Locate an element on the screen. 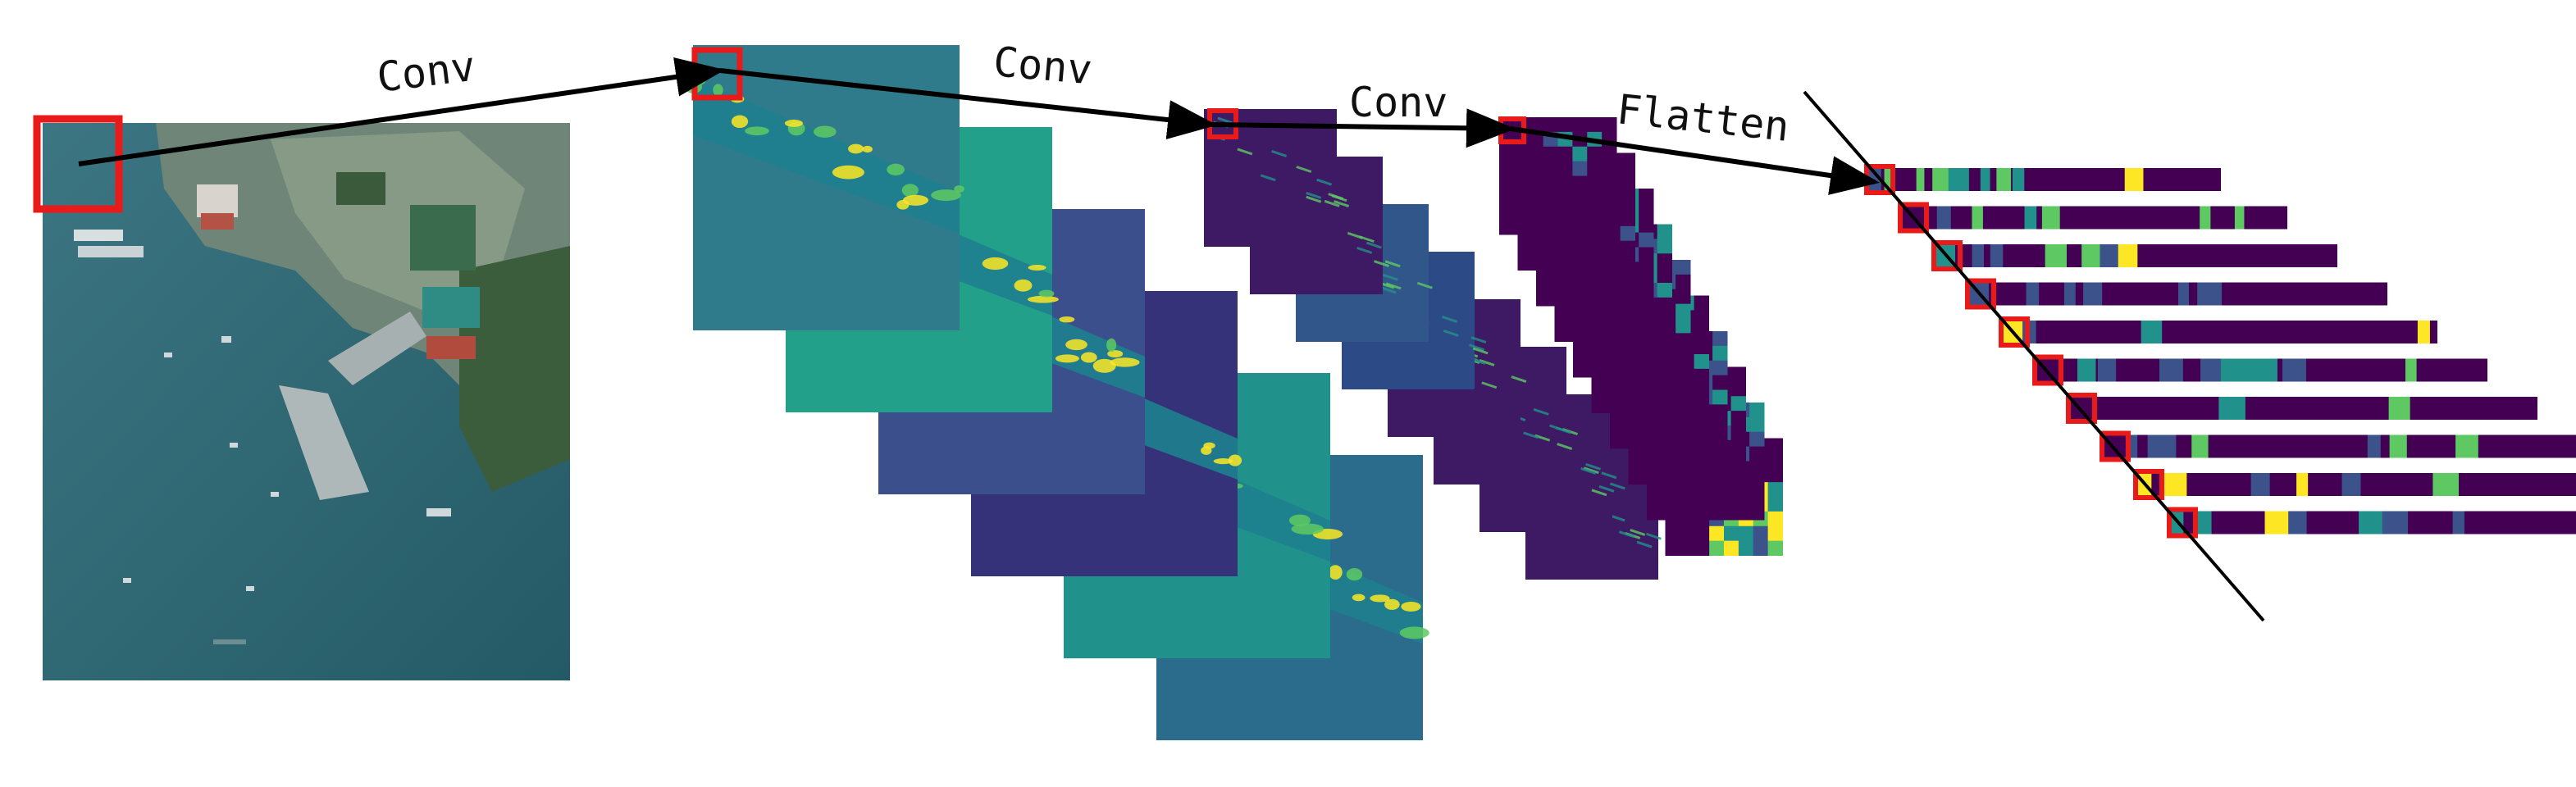  conv2-map is located at coordinates (1277, 177).